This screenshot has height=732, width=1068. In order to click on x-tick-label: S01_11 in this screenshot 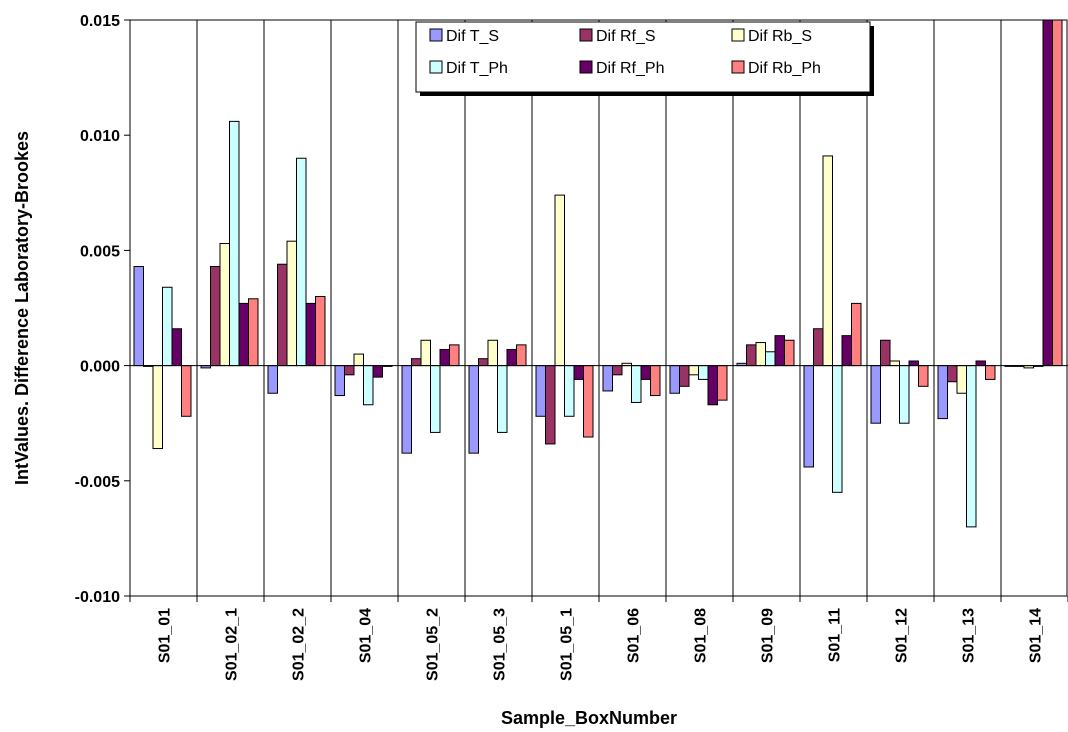, I will do `click(835, 635)`.